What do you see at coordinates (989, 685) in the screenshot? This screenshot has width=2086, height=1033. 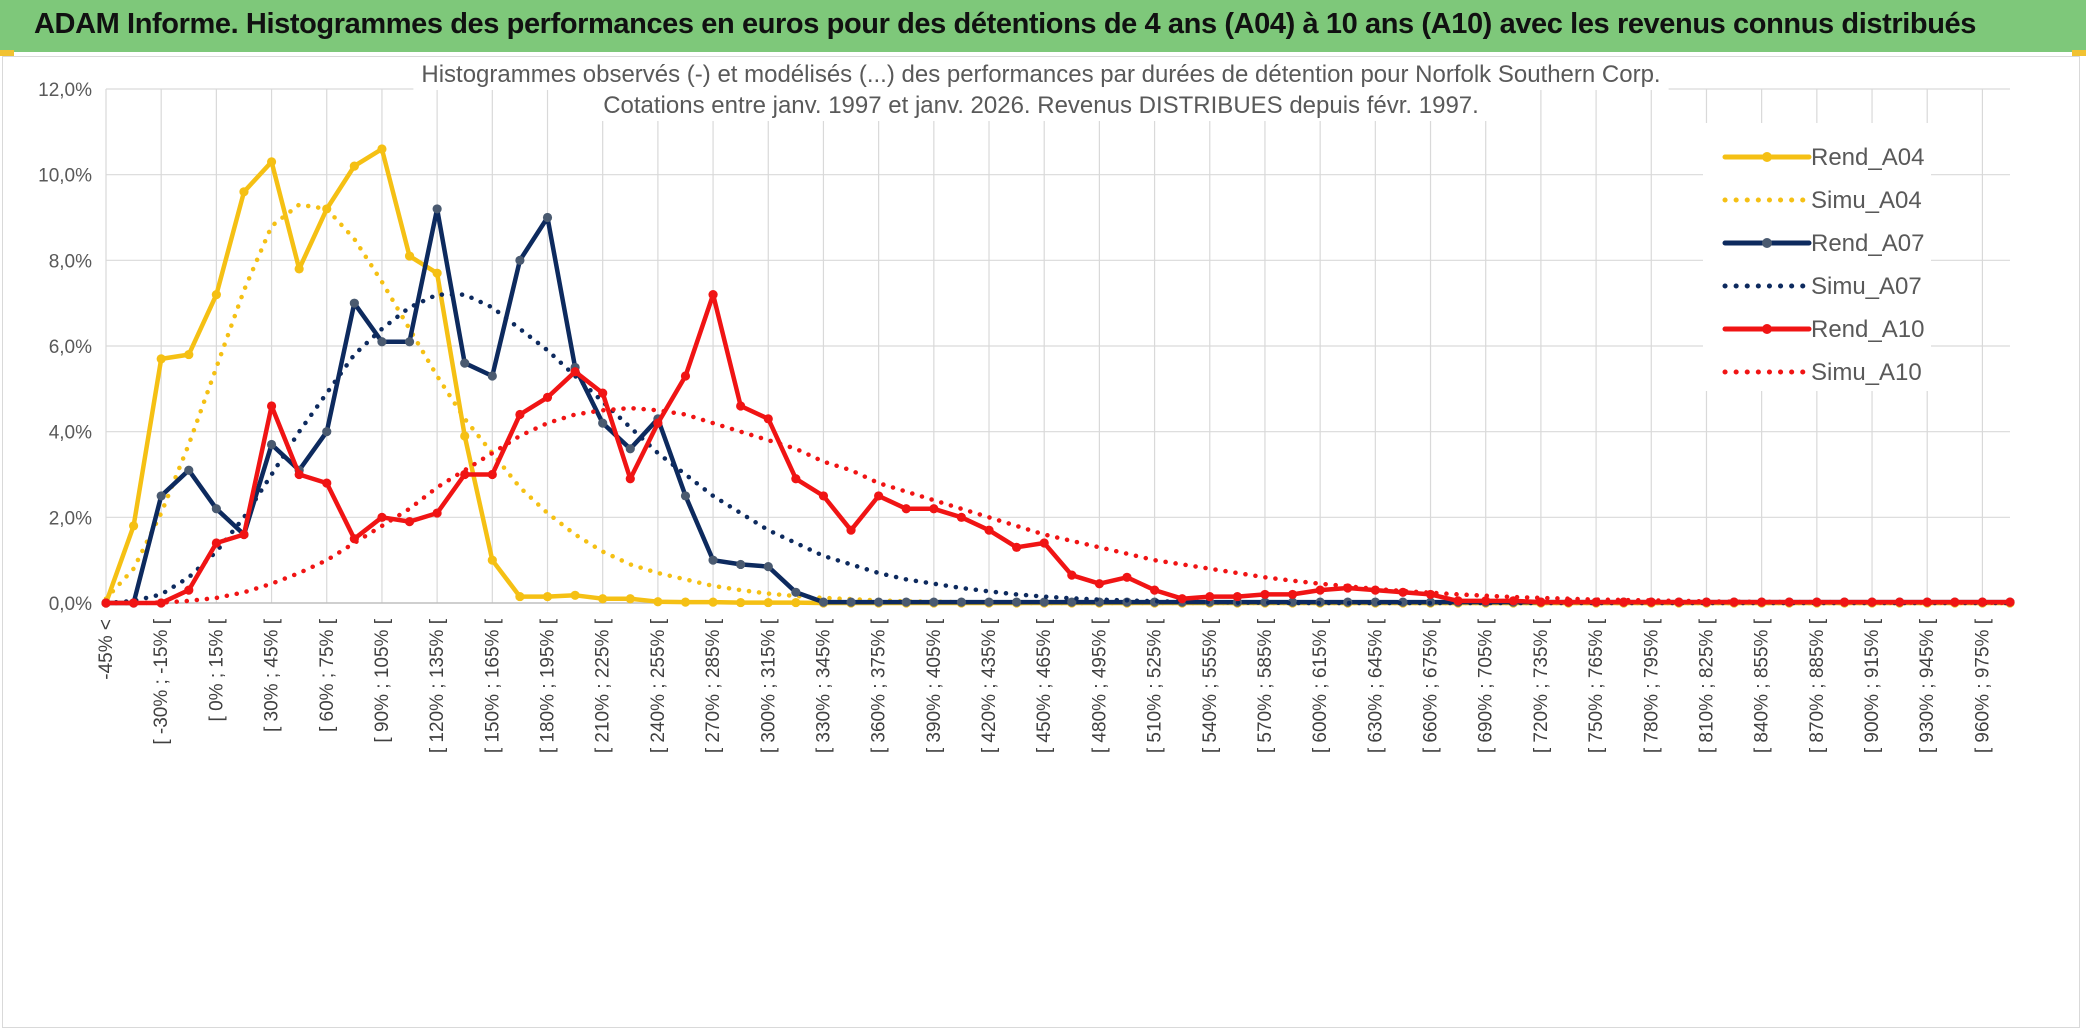 I see `x-tick-label: [ 420% ; 435% [` at bounding box center [989, 685].